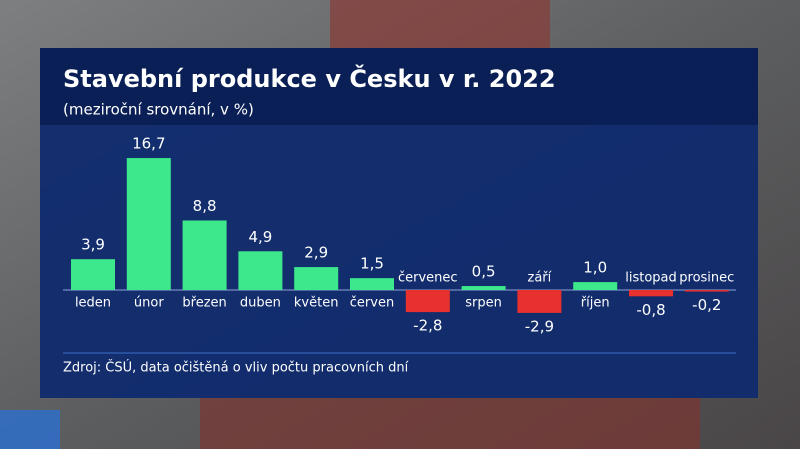 This screenshot has height=449, width=800. What do you see at coordinates (483, 303) in the screenshot?
I see `x-tick-label: srpen` at bounding box center [483, 303].